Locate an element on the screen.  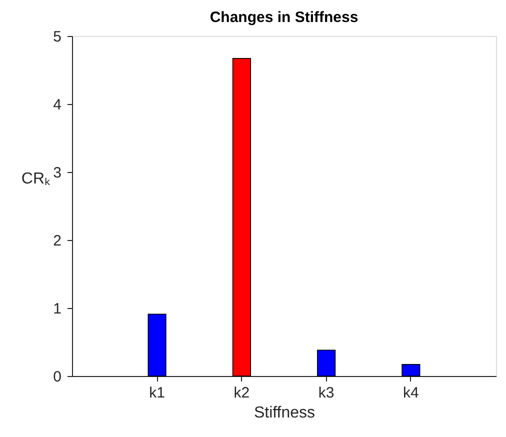
y-tick-label: 1 is located at coordinates (57, 309).